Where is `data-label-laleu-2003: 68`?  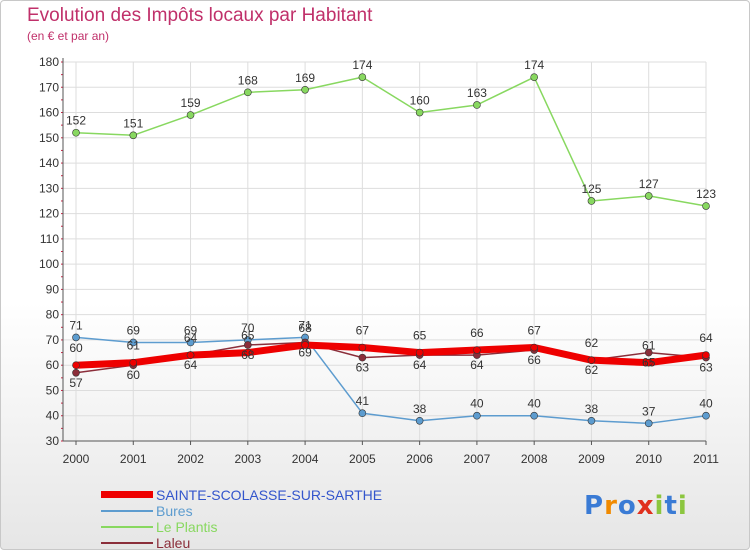 data-label-laleu-2003: 68 is located at coordinates (248, 355).